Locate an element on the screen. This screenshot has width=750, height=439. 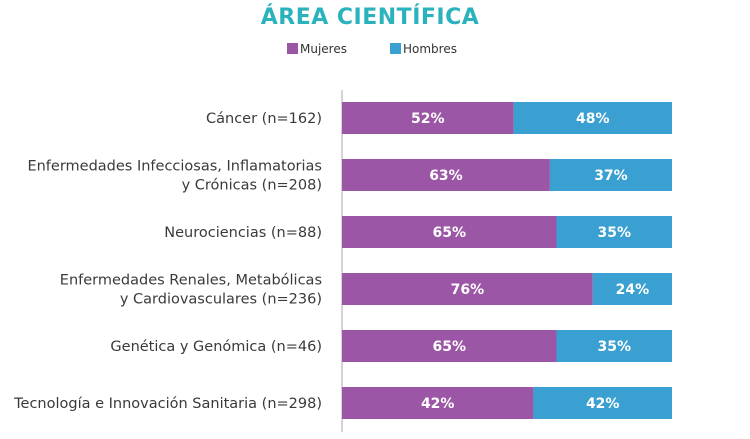
chart-title: ÁREA CIENTÍFICA is located at coordinates (370, 17).